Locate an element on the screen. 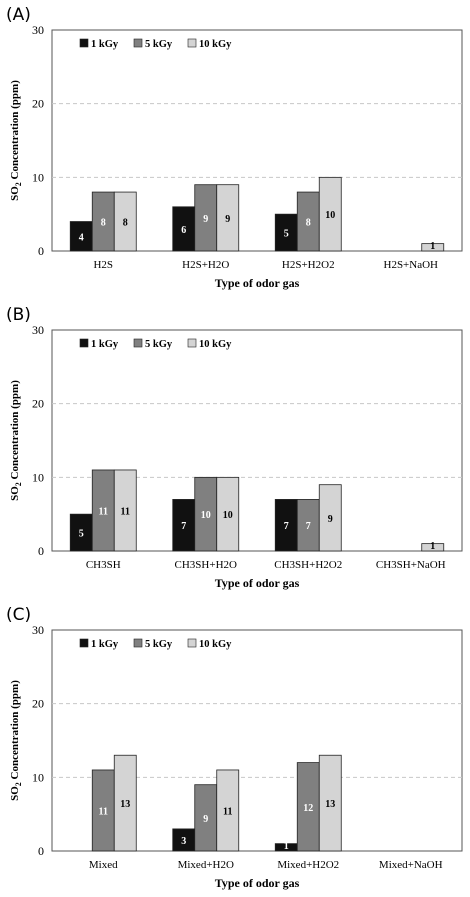 The height and width of the screenshot is (897, 470). x-tick-label: Mixed+H2O is located at coordinates (206, 865).